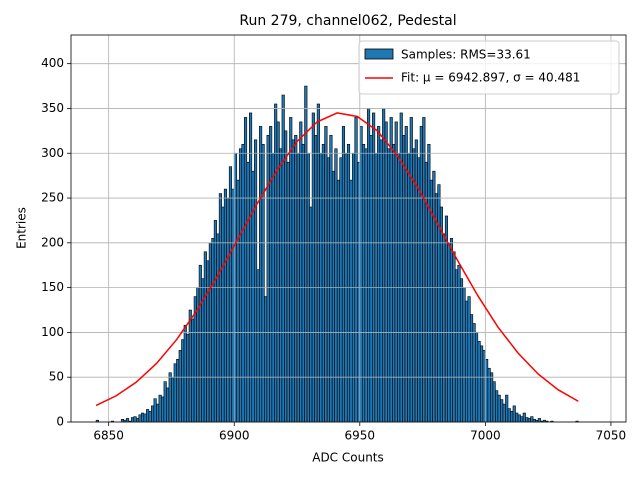 This screenshot has width=640, height=480. I want to click on chart-title: Run 279, channel062, Pedestal, so click(347, 21).